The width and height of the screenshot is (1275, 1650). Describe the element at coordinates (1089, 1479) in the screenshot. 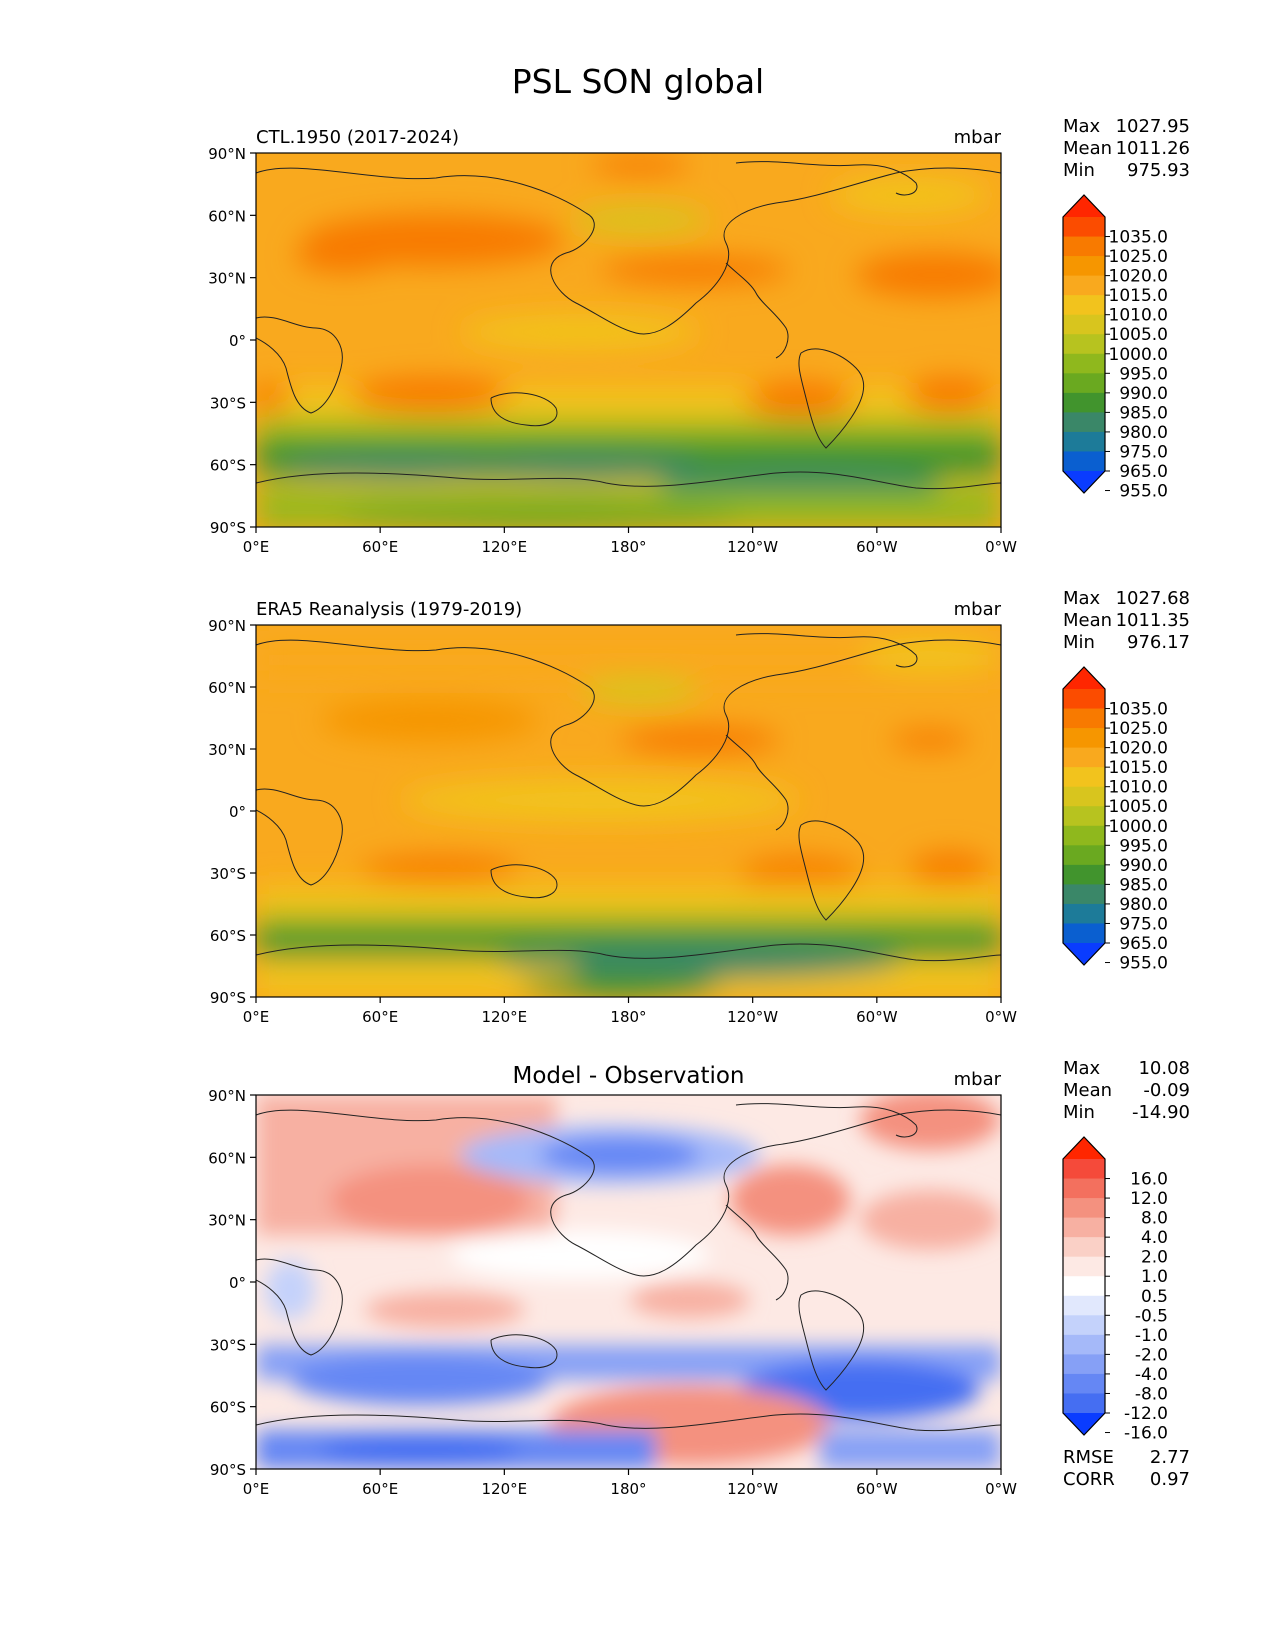

I see `extra-stat-label: CORR` at that location.